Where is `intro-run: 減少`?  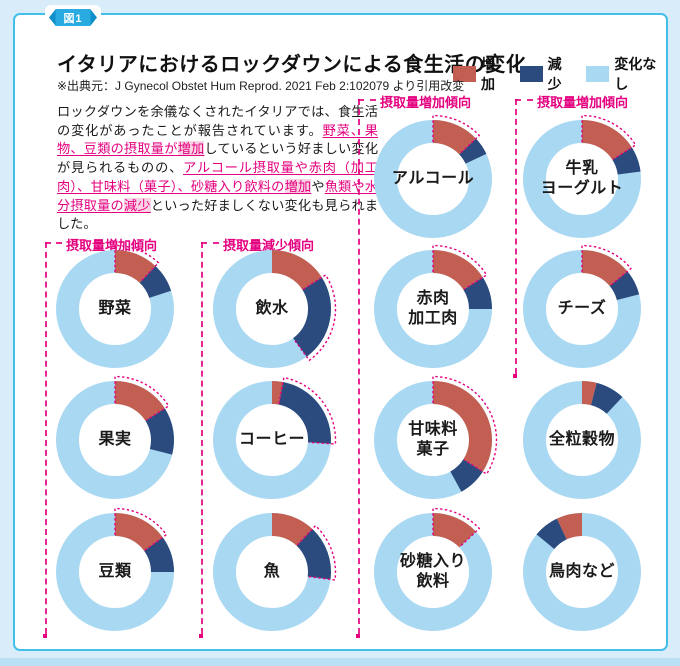 intro-run: 減少 is located at coordinates (137, 205).